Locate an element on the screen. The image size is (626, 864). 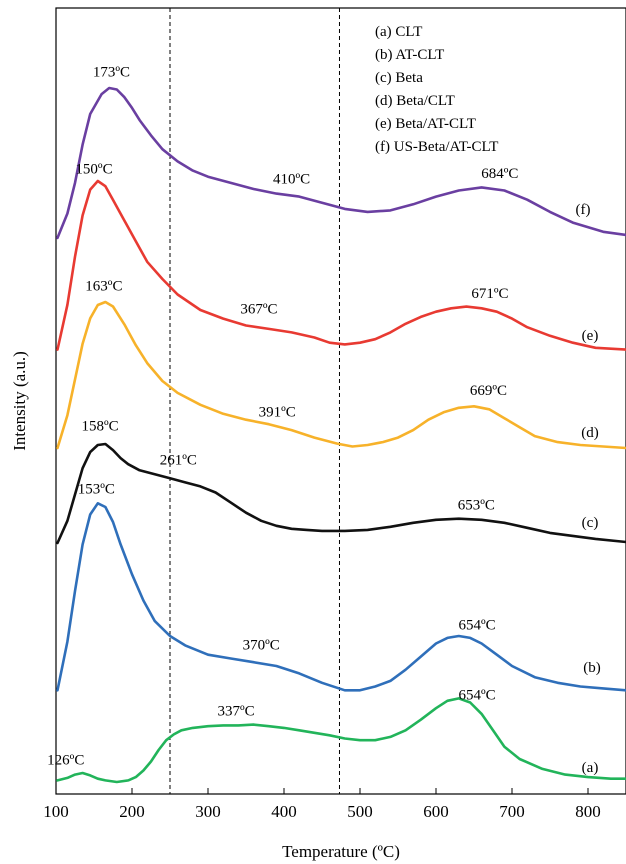
peak-label: 391ºC is located at coordinates (277, 412).